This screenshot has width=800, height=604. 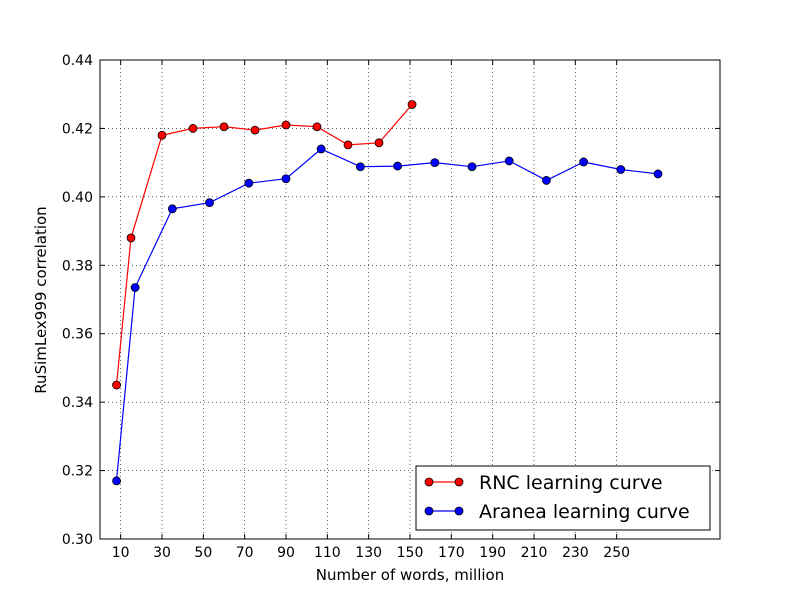 What do you see at coordinates (77, 61) in the screenshot?
I see `y-tick-label: 0.44` at bounding box center [77, 61].